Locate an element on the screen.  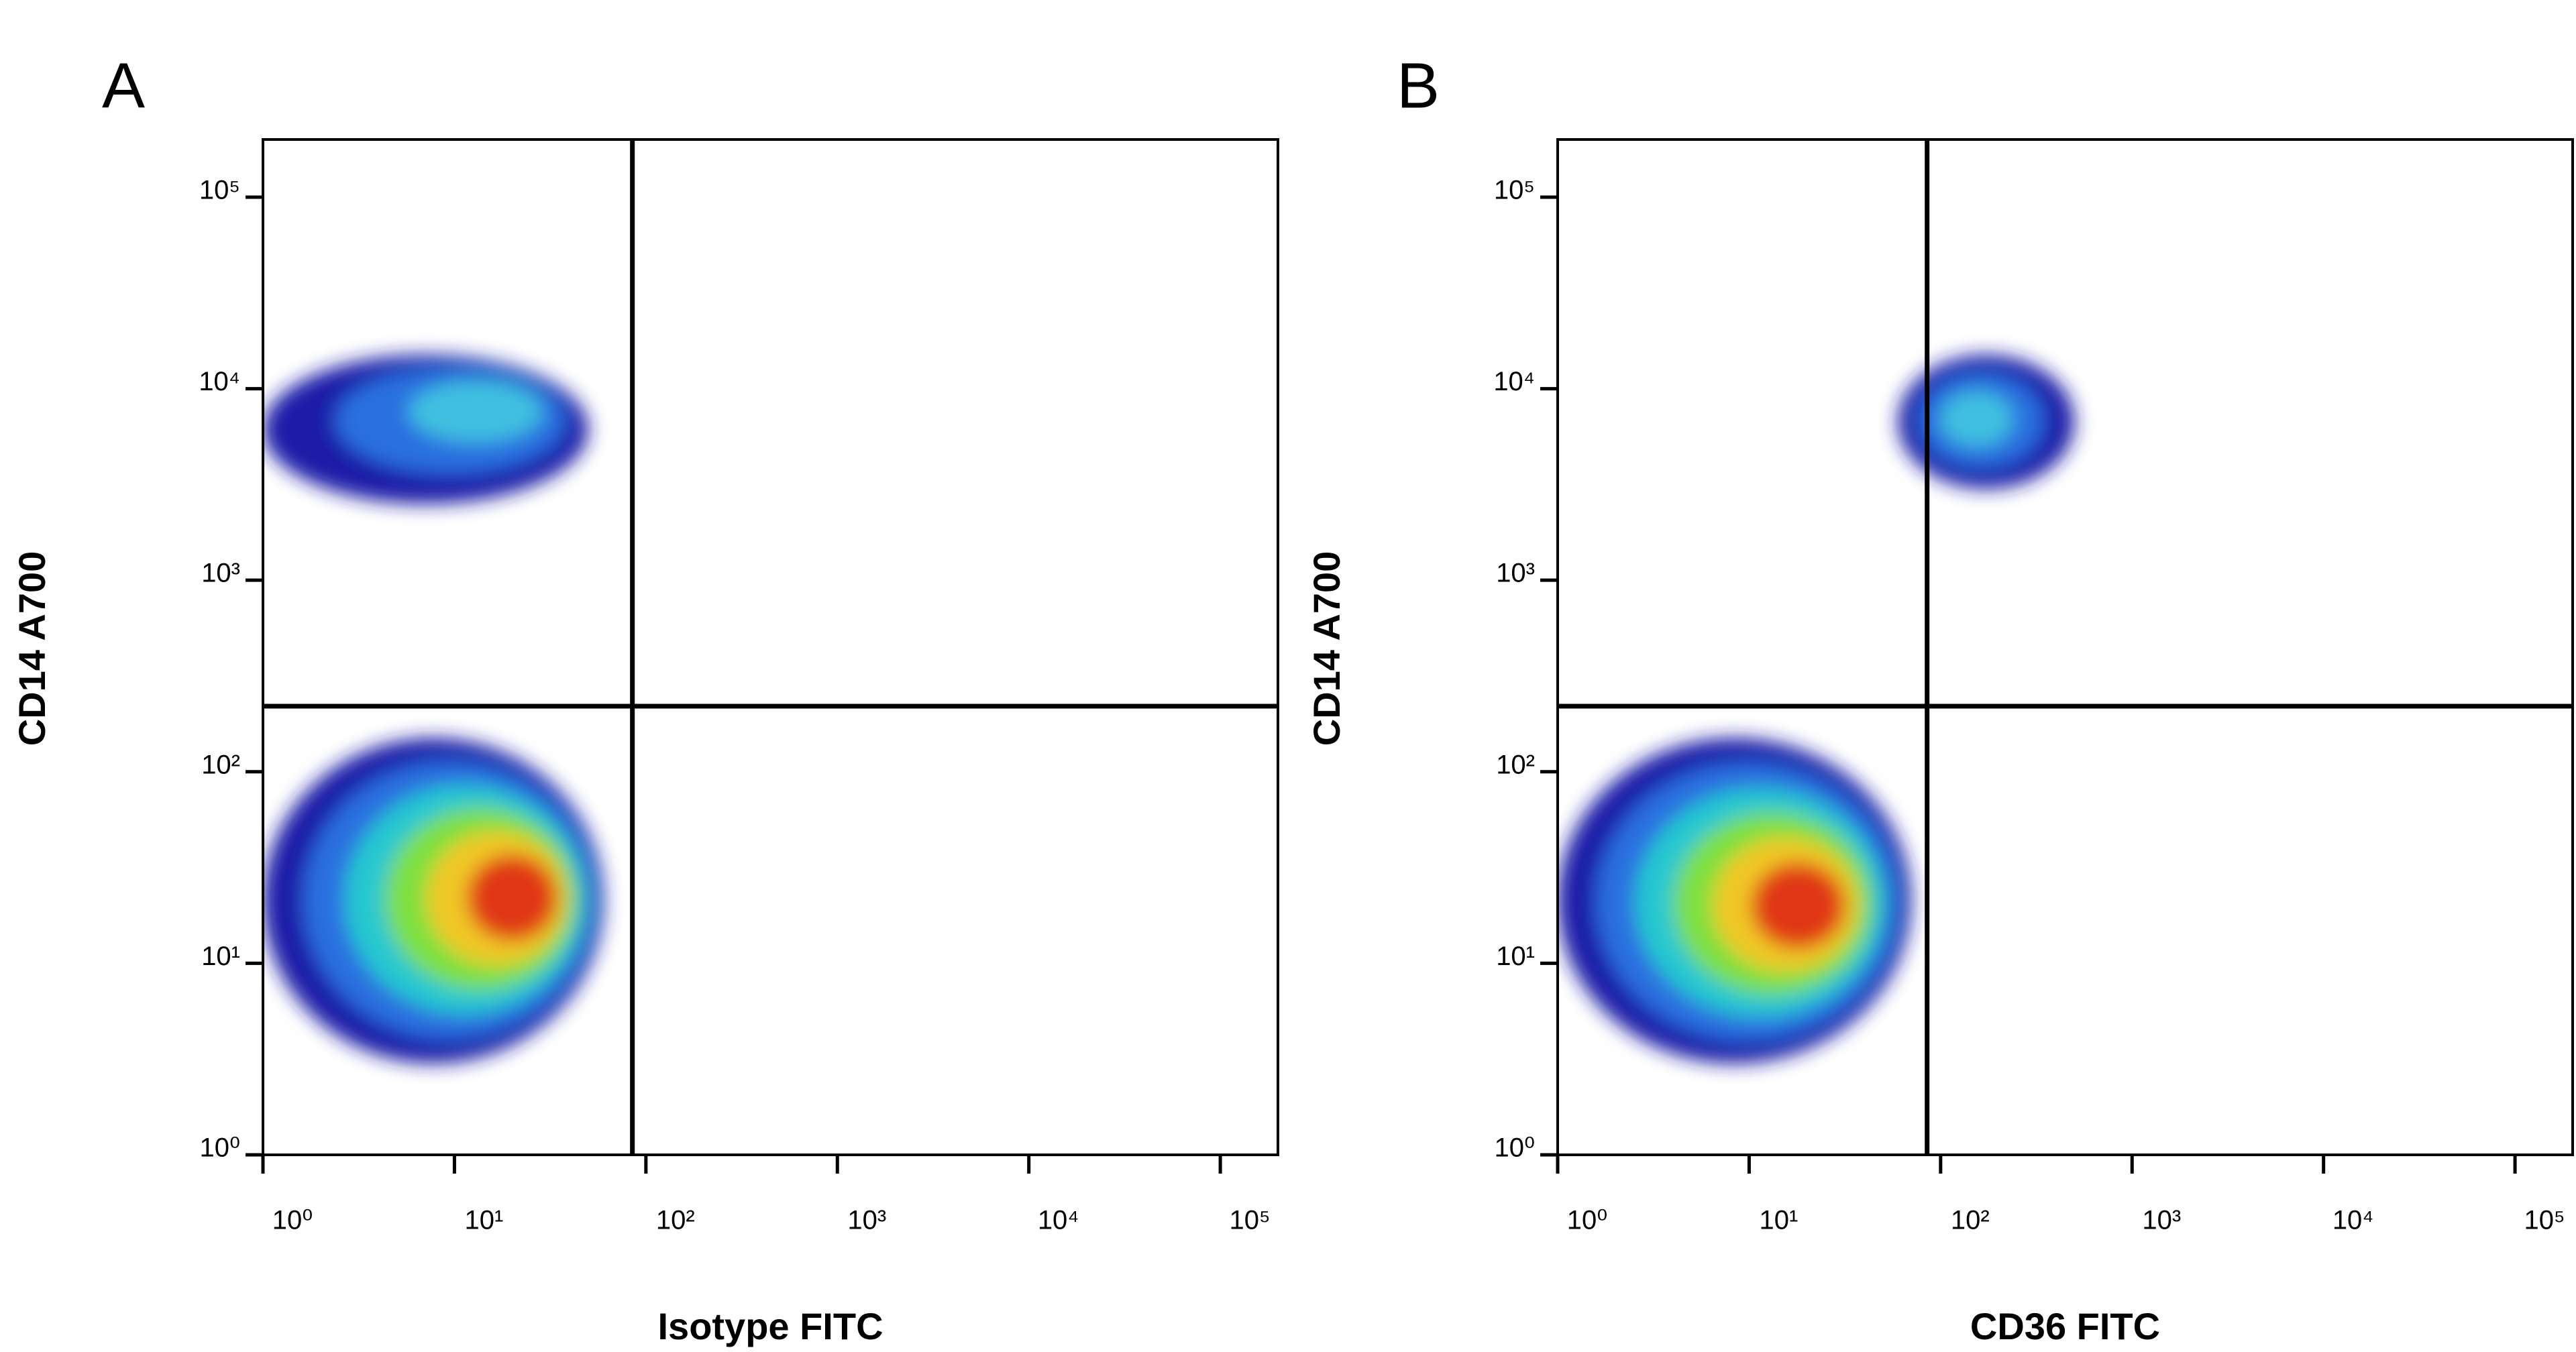
x-axis-label: CD36 FITC is located at coordinates (2065, 1326).